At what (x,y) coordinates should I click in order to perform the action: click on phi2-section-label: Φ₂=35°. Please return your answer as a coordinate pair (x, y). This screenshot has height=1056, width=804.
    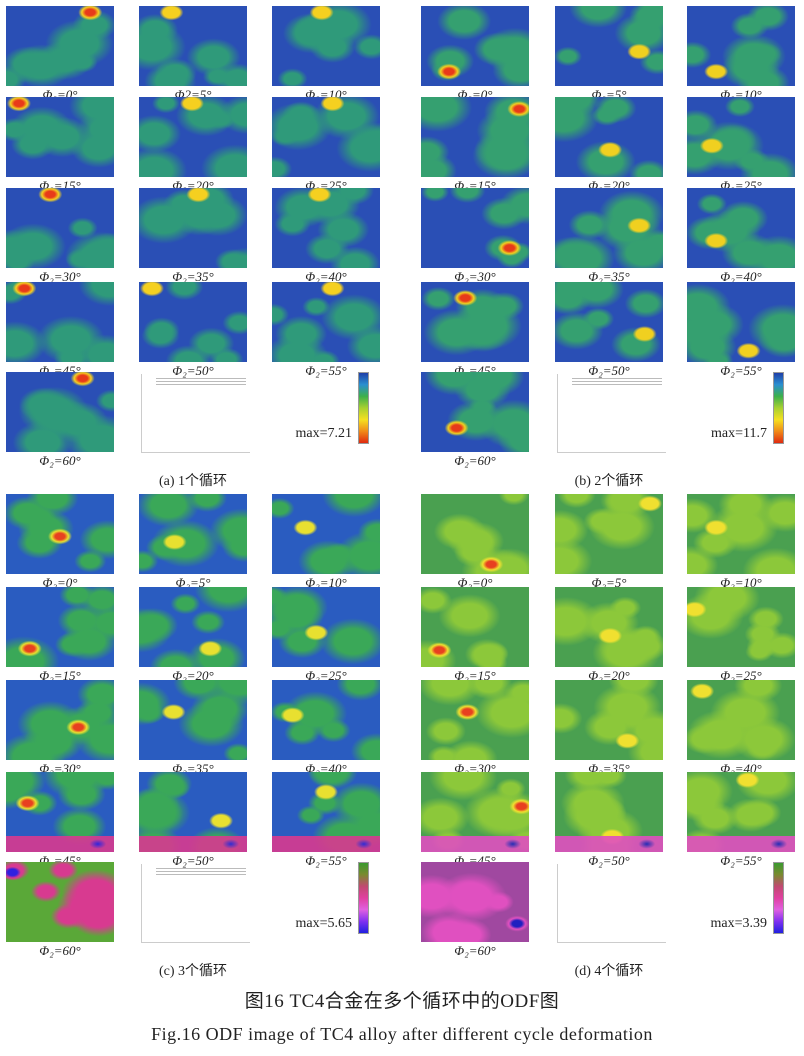
    Looking at the image, I should click on (609, 276).